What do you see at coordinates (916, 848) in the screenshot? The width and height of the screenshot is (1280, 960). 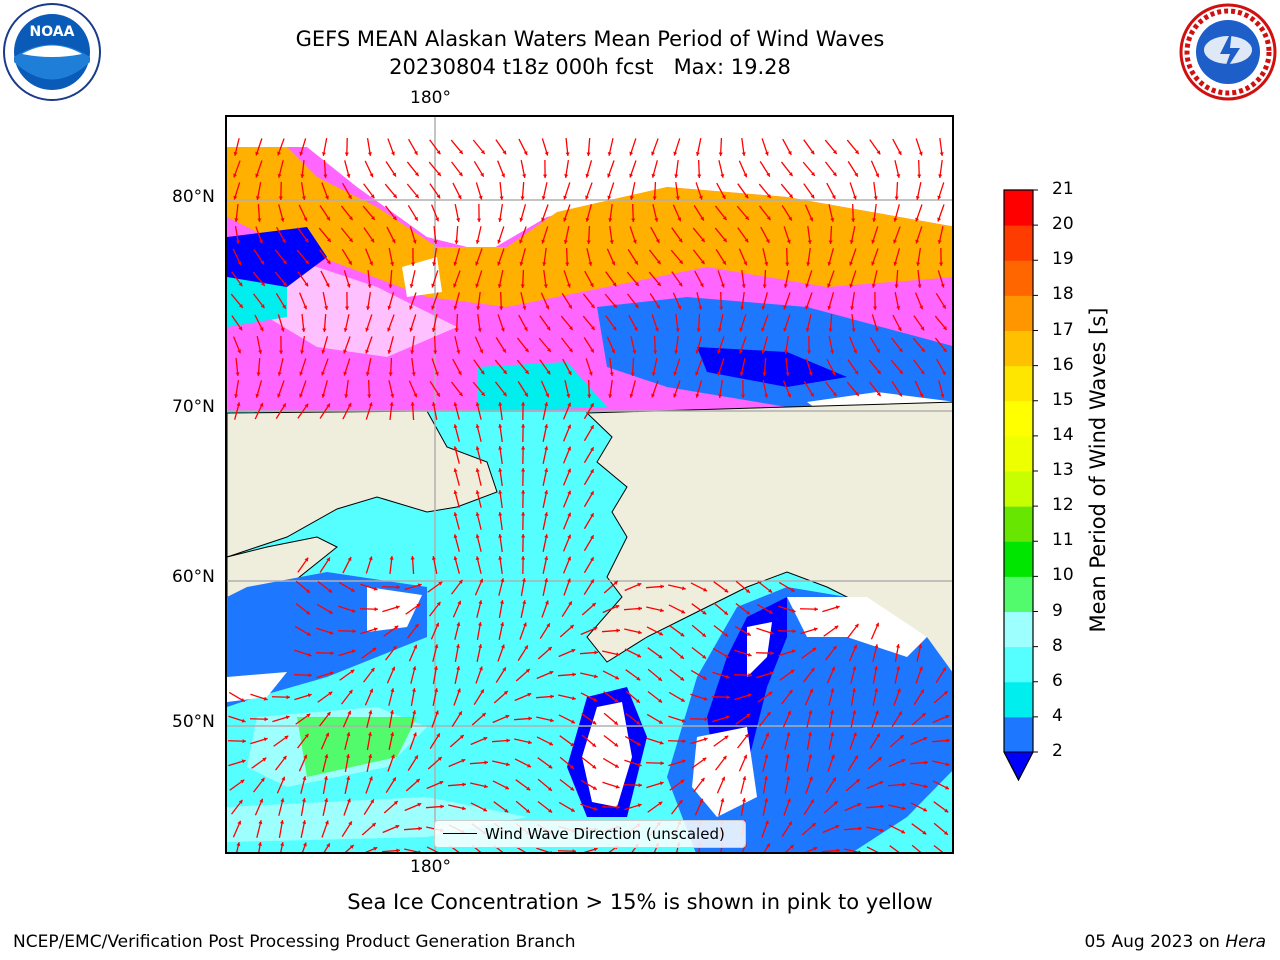 I see `wave-arrow` at bounding box center [916, 848].